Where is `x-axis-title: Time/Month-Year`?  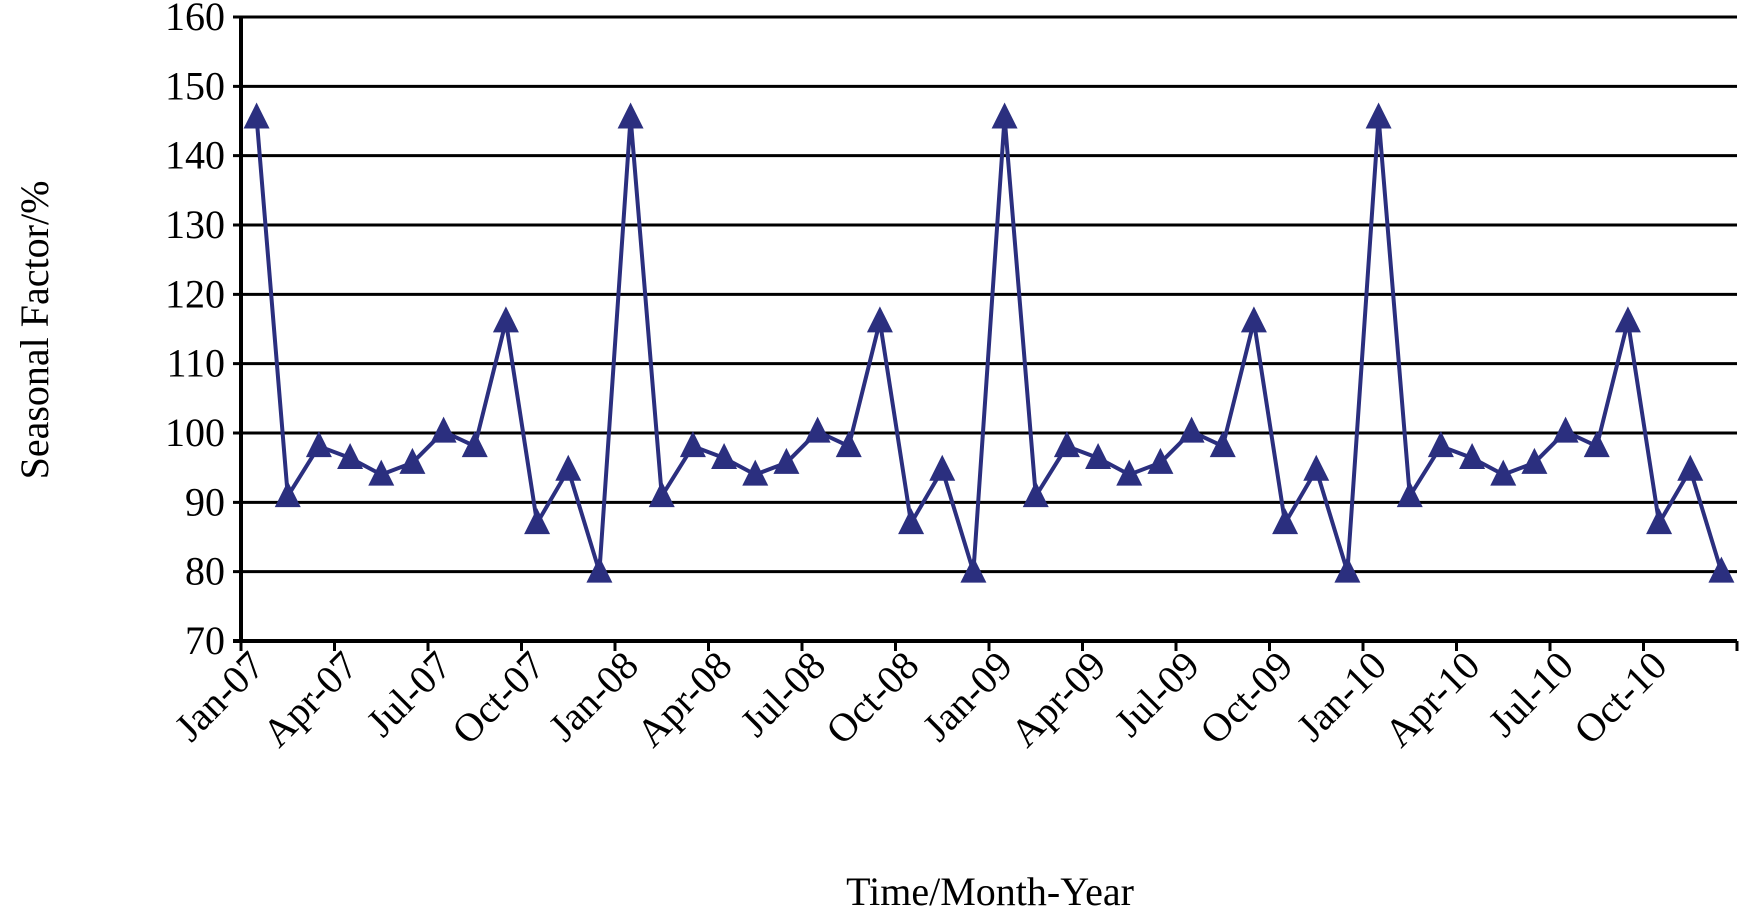
x-axis-title: Time/Month-Year is located at coordinates (990, 891).